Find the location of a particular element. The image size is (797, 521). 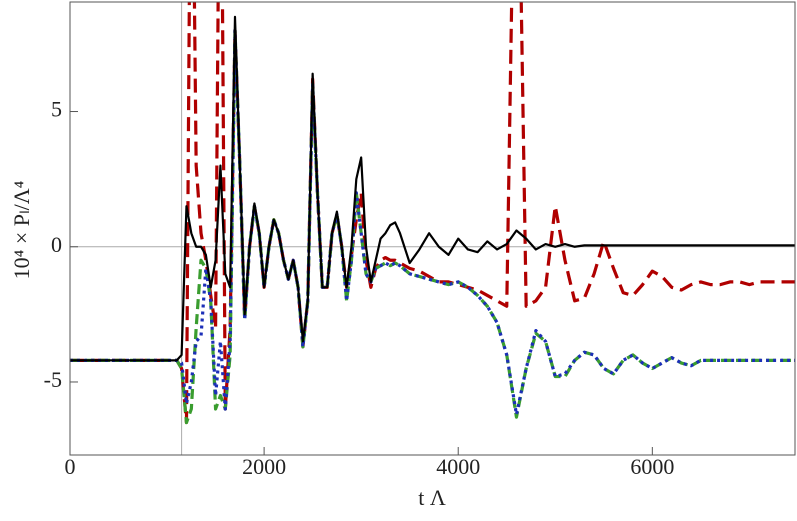

y-tick-label: 5 is located at coordinates (56, 109).